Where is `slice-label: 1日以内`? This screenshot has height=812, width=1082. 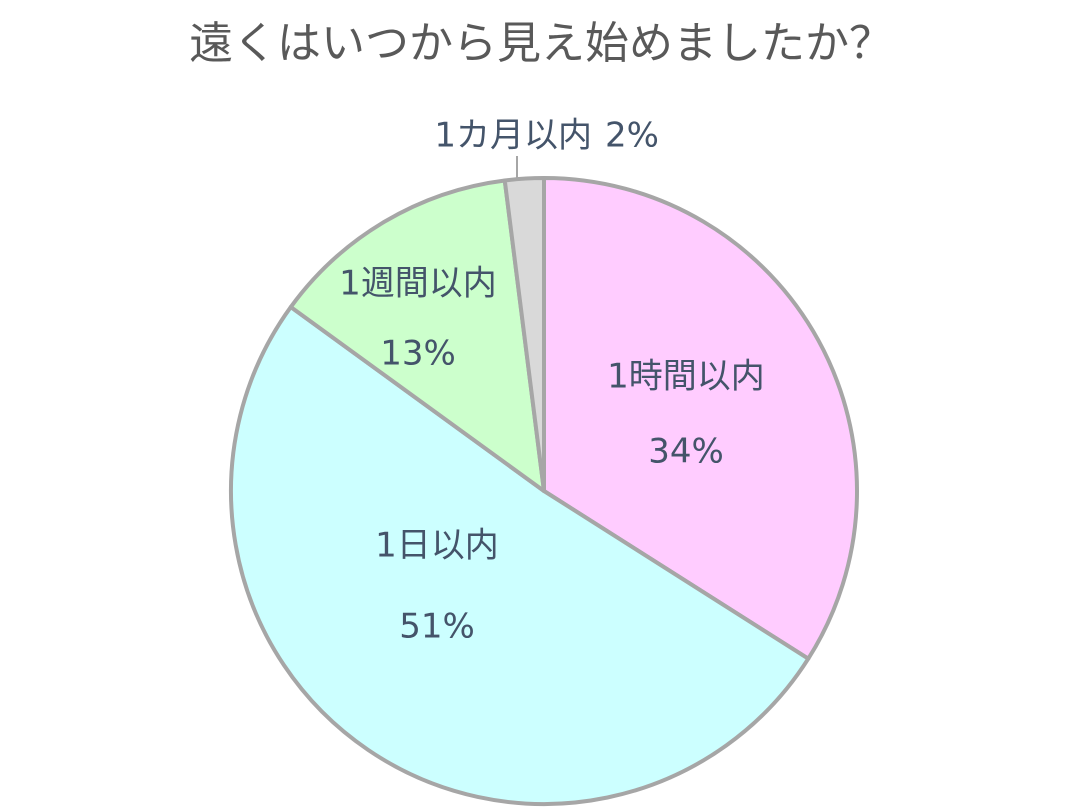 slice-label: 1日以内 is located at coordinates (437, 546).